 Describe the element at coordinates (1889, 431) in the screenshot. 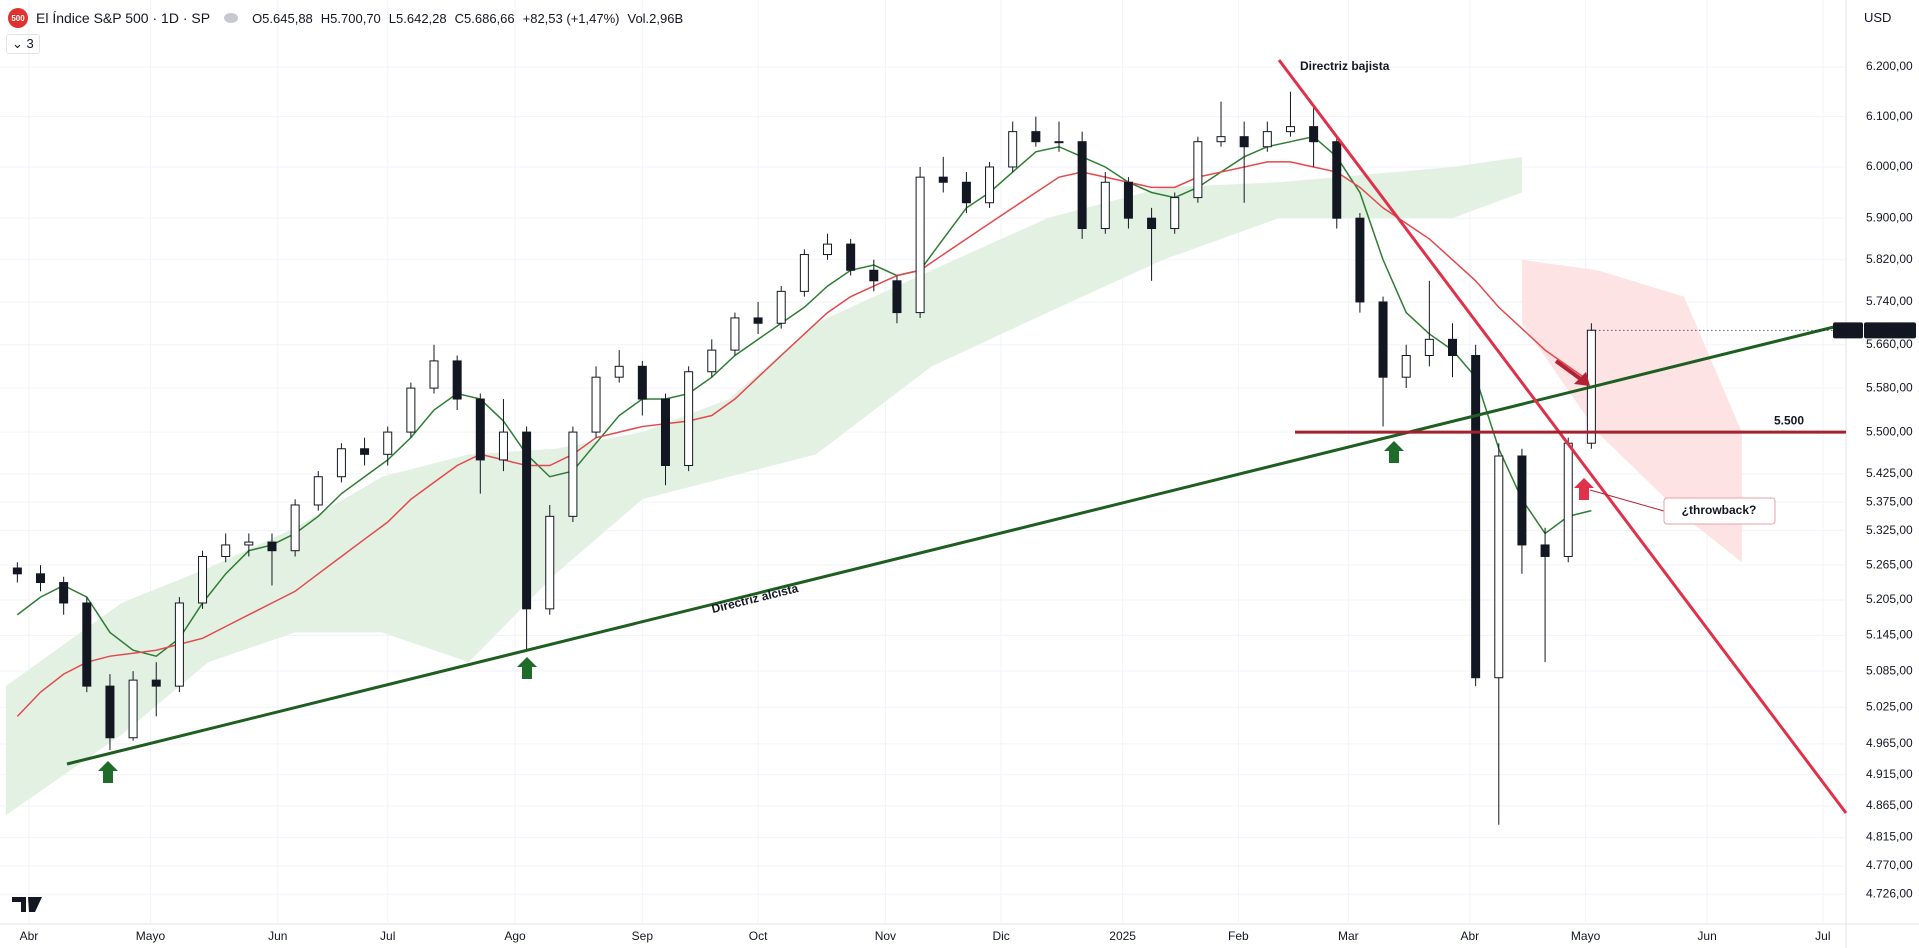

I see `y-tick-label: 5.500,00` at that location.